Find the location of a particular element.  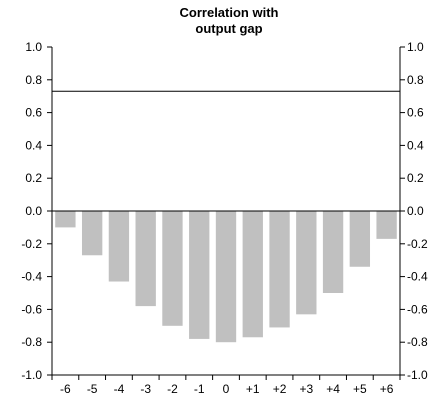

bar-+6 is located at coordinates (386, 225).